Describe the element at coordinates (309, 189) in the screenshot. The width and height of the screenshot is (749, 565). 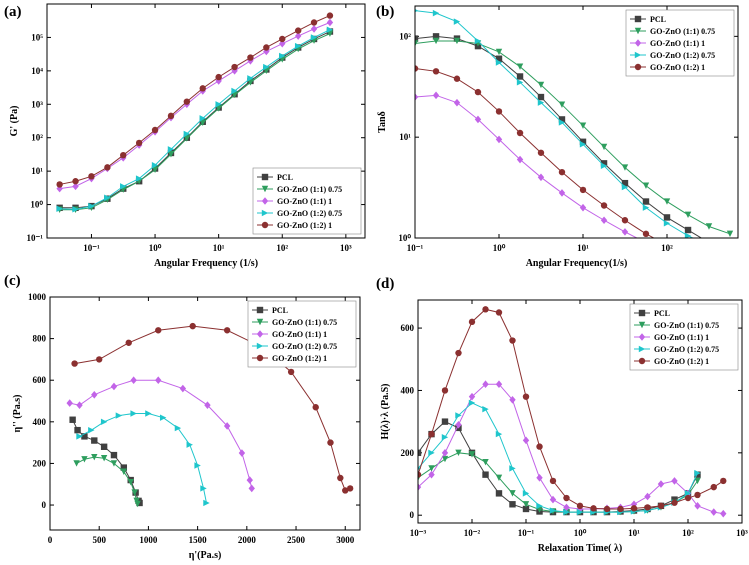
I see `legend-label: GO-ZnO (1:1) 0.75` at that location.